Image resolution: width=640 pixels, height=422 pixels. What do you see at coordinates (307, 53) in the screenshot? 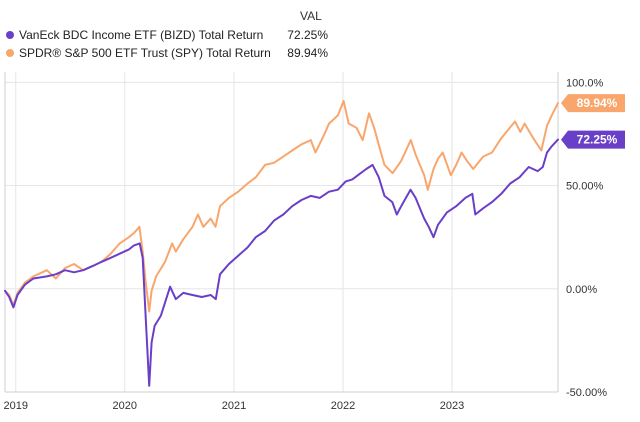
I see `legend-value-spy: 89.94%` at bounding box center [307, 53].